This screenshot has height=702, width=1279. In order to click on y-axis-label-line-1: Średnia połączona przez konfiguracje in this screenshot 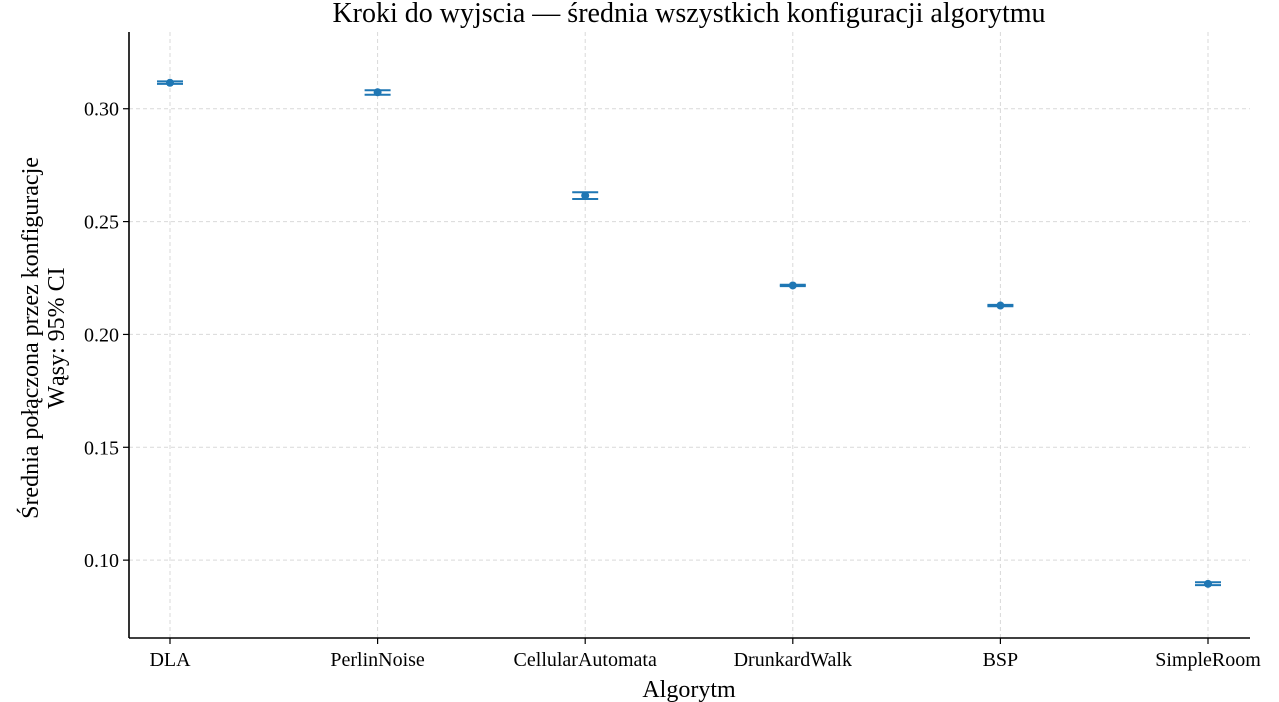, I will do `click(30, 338)`.